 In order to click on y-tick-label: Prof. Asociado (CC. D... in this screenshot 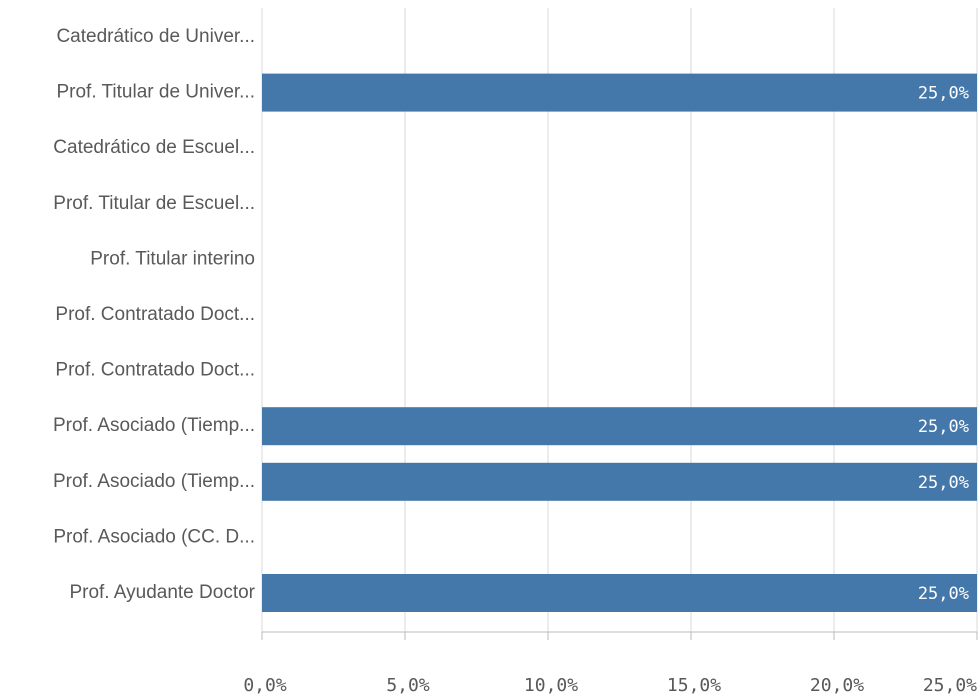, I will do `click(154, 536)`.